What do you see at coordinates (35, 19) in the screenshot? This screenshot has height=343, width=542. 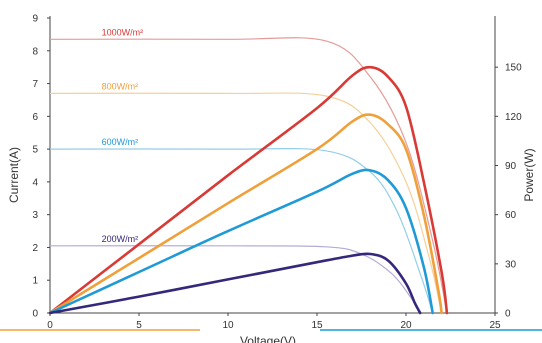 I see `y-left-tick-label: 9` at bounding box center [35, 19].